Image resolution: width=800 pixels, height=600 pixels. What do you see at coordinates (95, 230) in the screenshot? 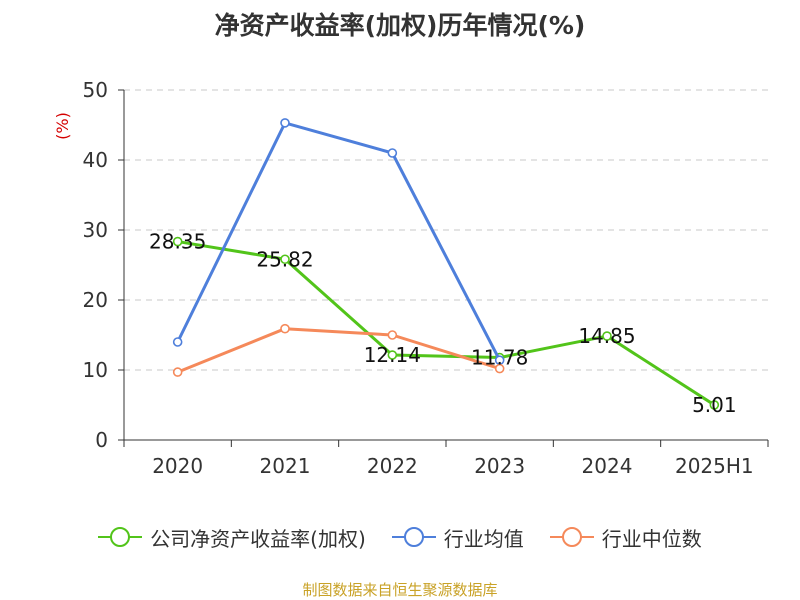
I see `y-tick-label: 30` at bounding box center [95, 230].